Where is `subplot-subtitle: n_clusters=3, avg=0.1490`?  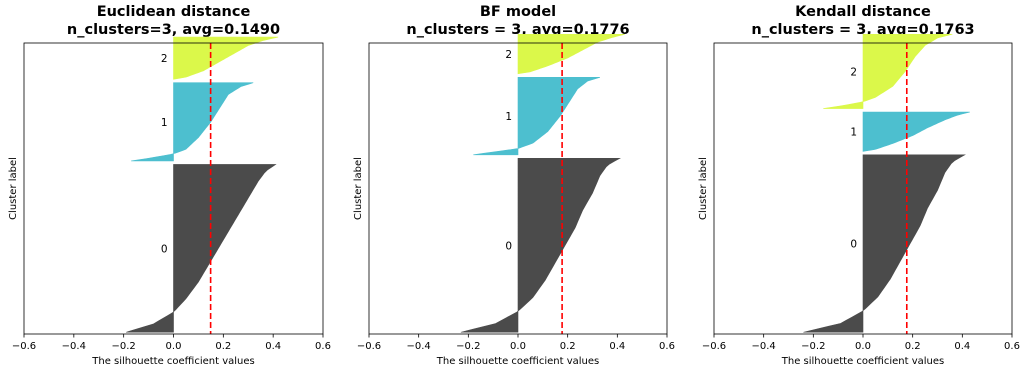
subplot-subtitle: n_clusters=3, avg=0.1490 is located at coordinates (173, 30).